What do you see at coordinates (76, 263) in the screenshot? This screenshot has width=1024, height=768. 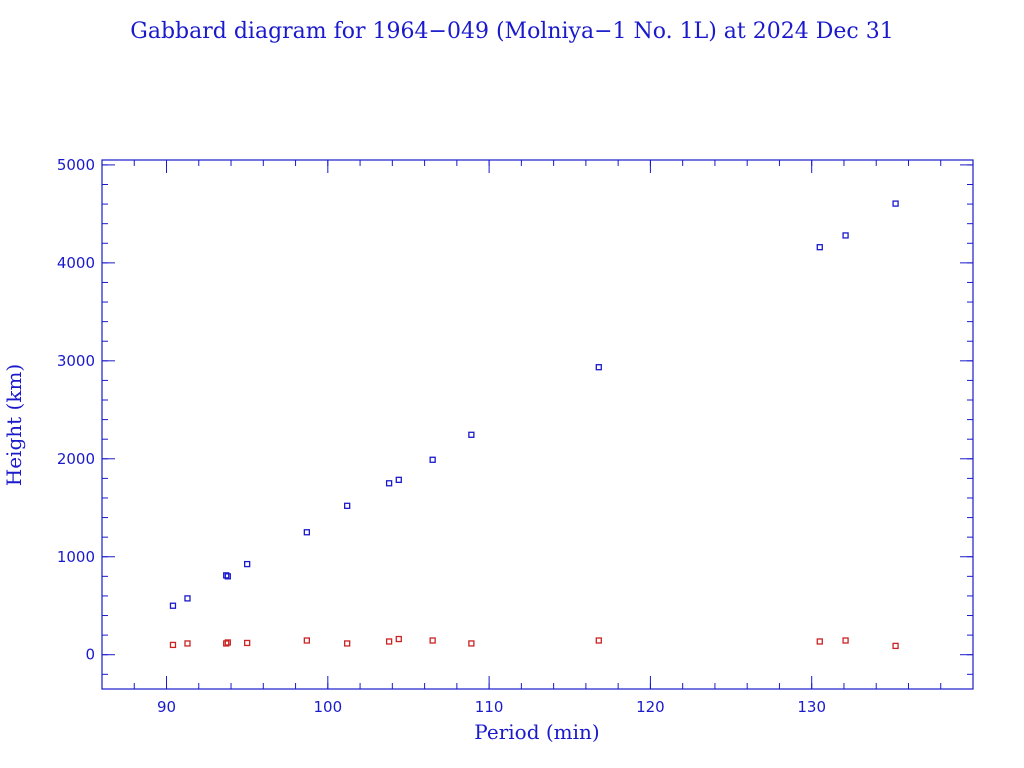 I see `y-tick-label: 4000` at bounding box center [76, 263].